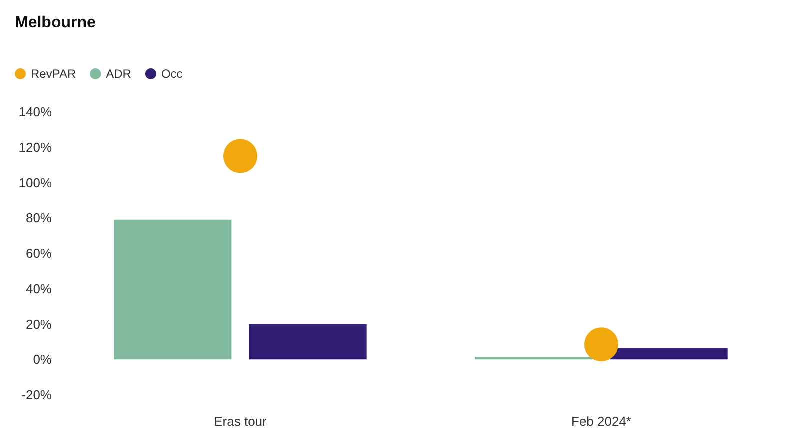  Describe the element at coordinates (39, 218) in the screenshot. I see `y-tick-label: 80%` at that location.